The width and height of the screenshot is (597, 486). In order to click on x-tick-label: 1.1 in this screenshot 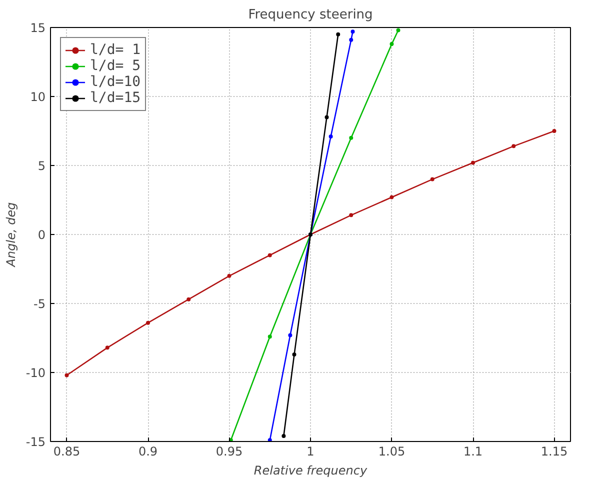, I will do `click(473, 451)`.